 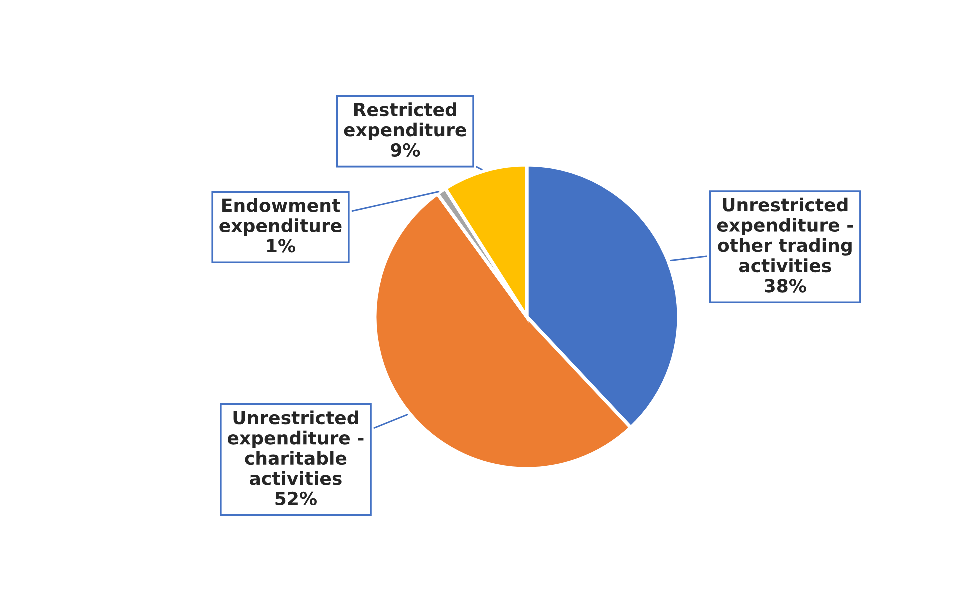 What do you see at coordinates (405, 150) in the screenshot?
I see `data-label: 9%` at bounding box center [405, 150].